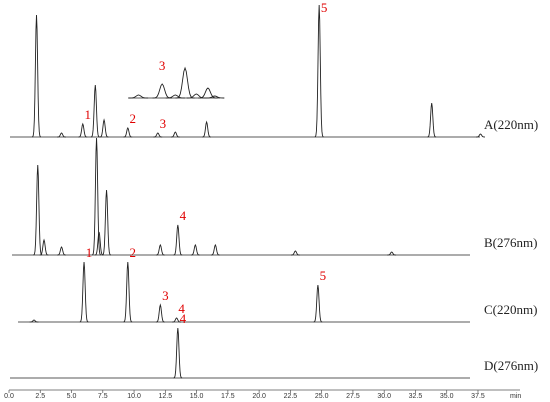  What do you see at coordinates (291, 396) in the screenshot?
I see `x-tick-label: 22.5` at bounding box center [291, 396].